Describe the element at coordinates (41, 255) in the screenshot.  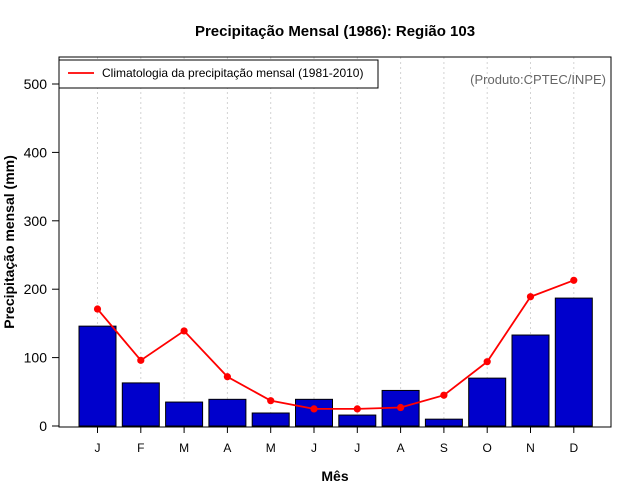
I see `y-axis: 0 100 200 300 400 500` at that location.